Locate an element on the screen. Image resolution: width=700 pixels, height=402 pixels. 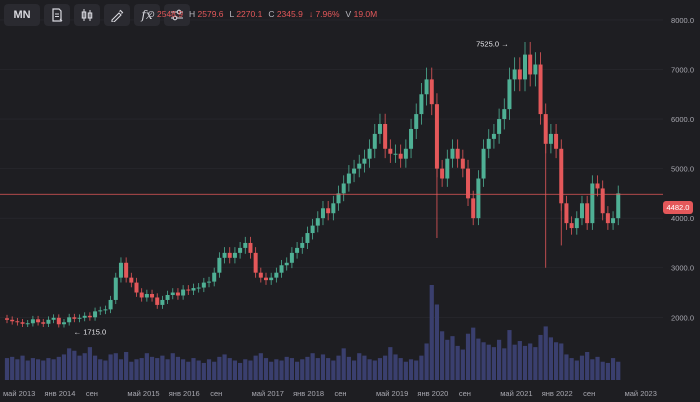
x-tick-label: май 2021 is located at coordinates (516, 393).